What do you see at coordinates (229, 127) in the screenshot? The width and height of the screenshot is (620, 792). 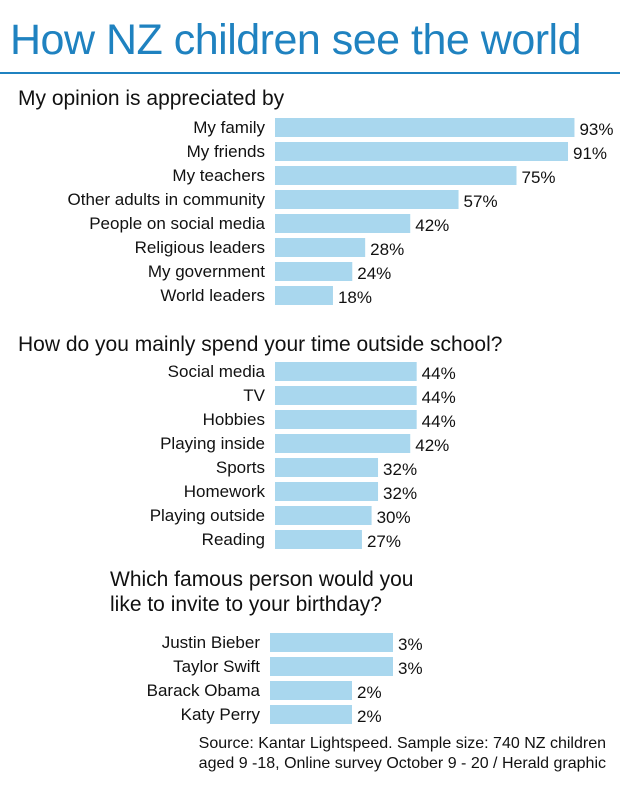 I see `category-label: My family` at bounding box center [229, 127].